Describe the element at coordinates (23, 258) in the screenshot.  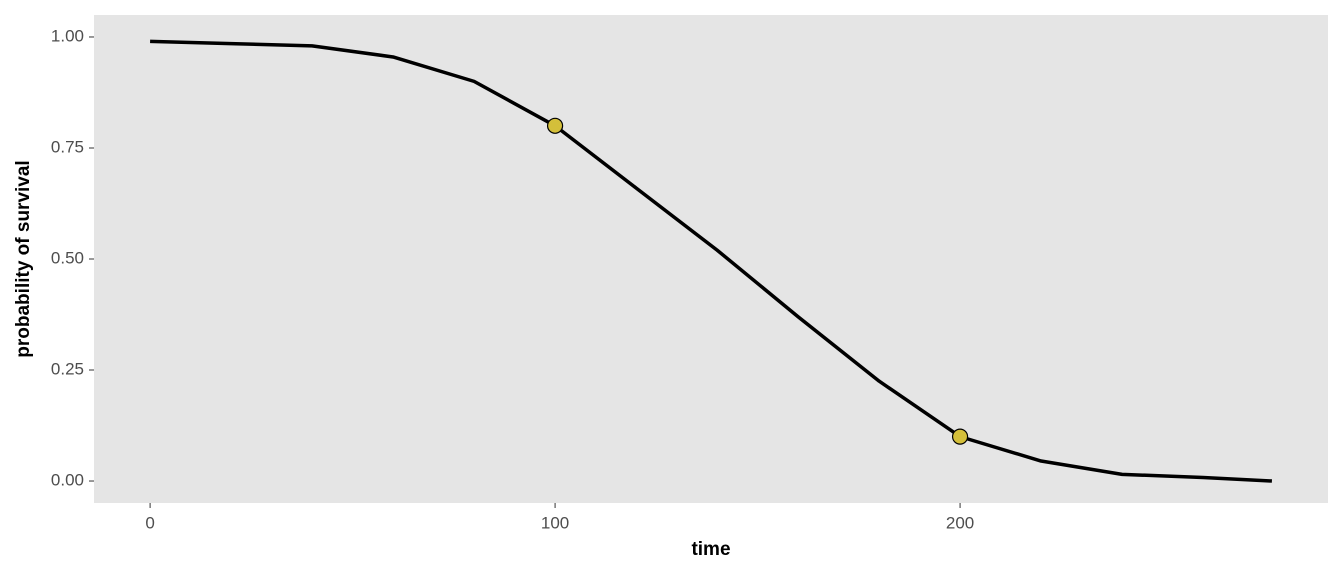
I see `y-axis-title: probability of survival` at that location.